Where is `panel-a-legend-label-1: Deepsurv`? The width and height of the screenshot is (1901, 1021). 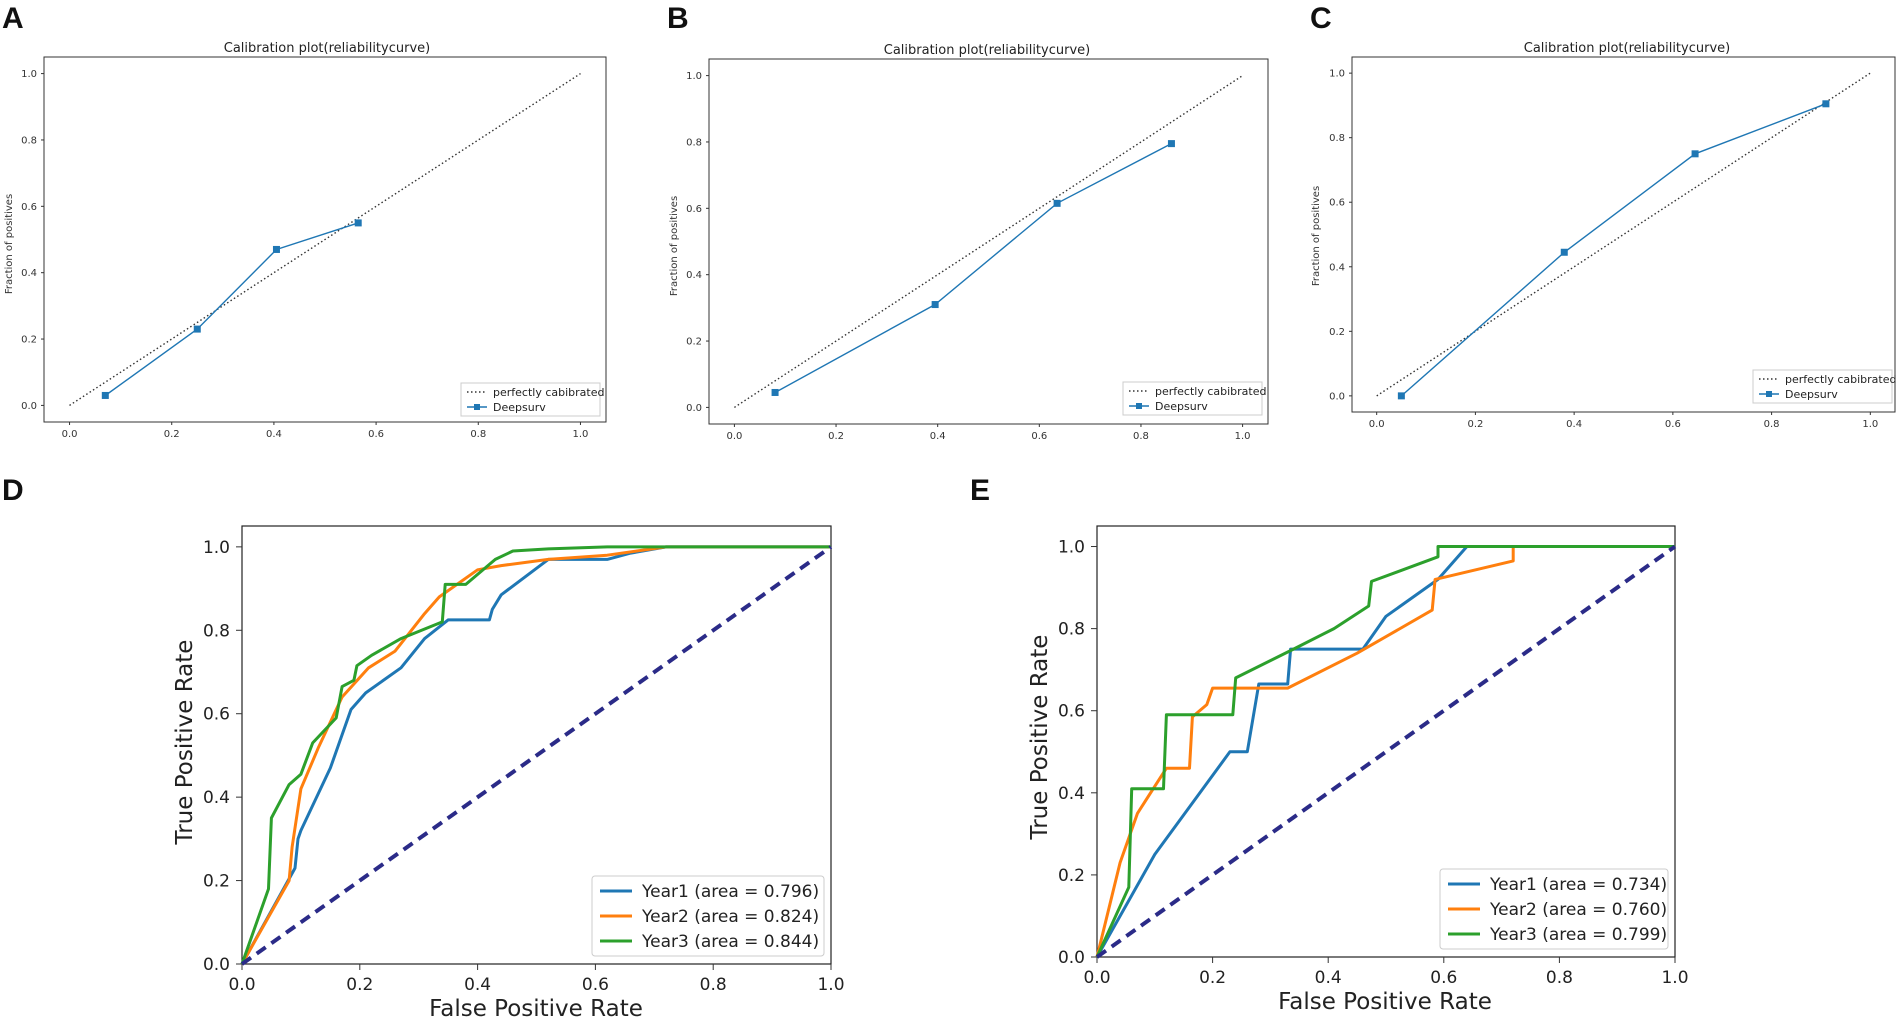
panel-a-legend-label-1: Deepsurv is located at coordinates (519, 407).